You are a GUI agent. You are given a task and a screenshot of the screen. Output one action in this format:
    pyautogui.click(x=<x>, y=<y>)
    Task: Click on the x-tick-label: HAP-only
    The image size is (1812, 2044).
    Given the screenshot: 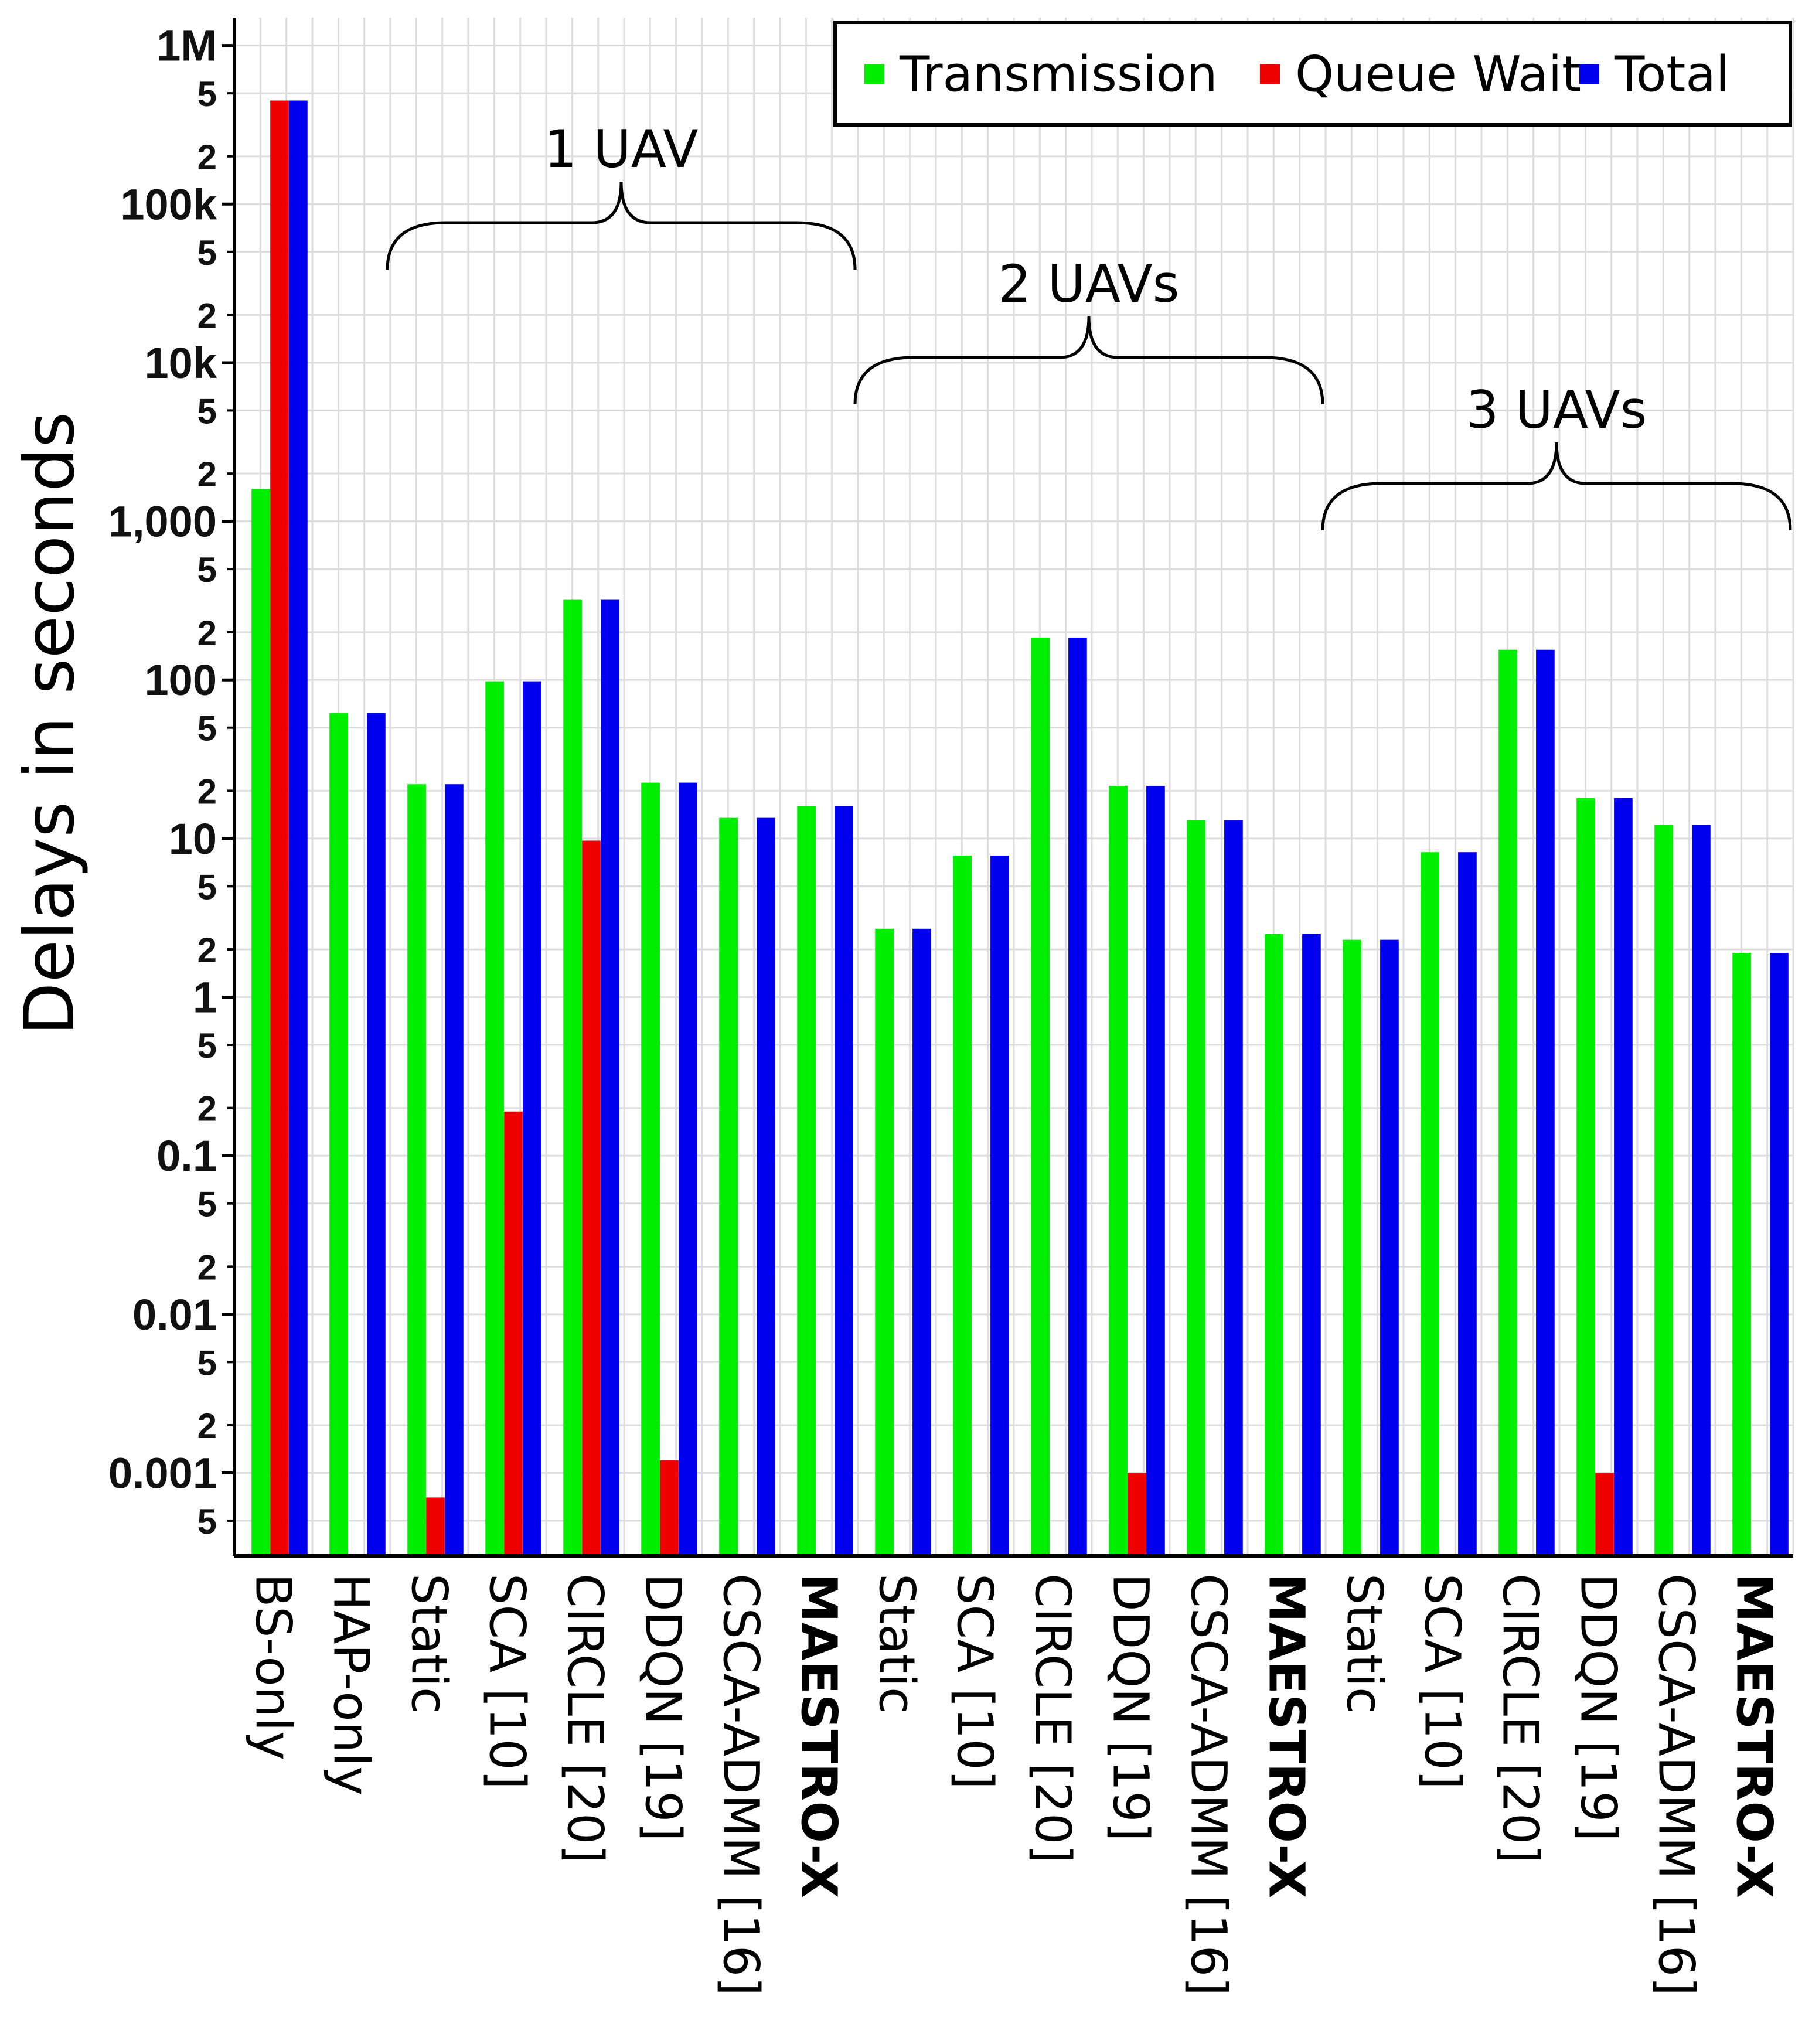 What is the action you would take?
    pyautogui.click(x=352, y=1684)
    